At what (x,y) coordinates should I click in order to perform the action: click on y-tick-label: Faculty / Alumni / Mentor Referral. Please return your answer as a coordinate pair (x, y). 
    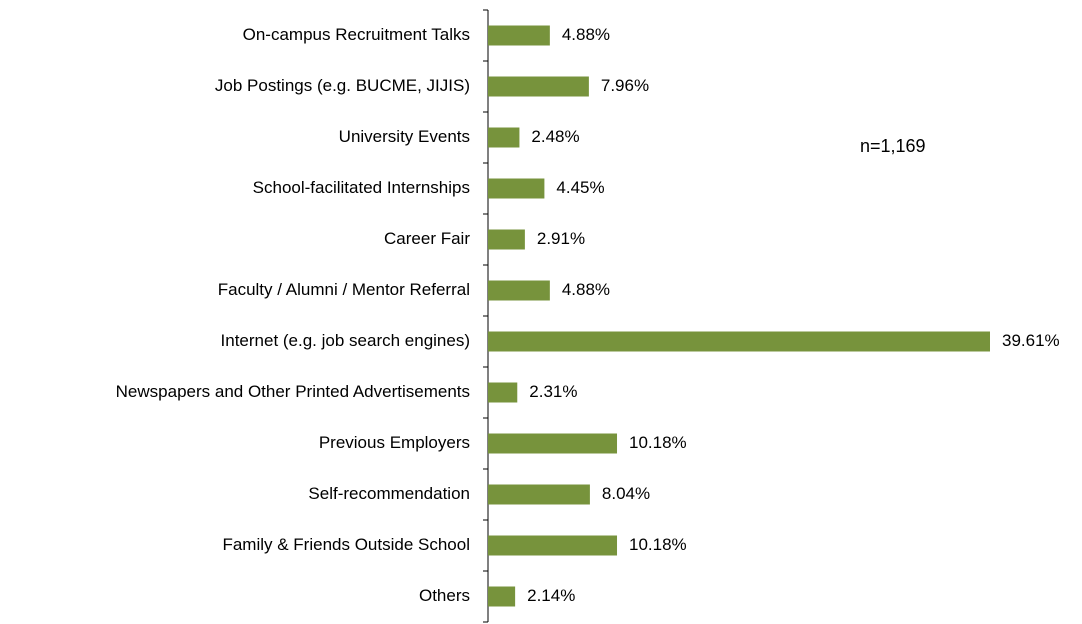
    Looking at the image, I should click on (344, 289).